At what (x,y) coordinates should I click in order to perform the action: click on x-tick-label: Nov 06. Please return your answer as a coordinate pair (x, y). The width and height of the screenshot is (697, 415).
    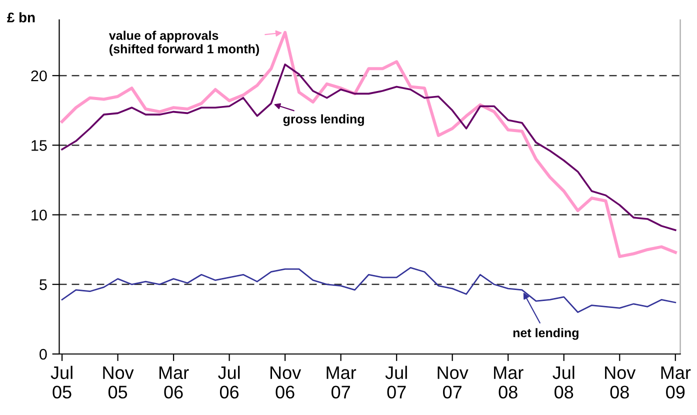
    Looking at the image, I should click on (286, 382).